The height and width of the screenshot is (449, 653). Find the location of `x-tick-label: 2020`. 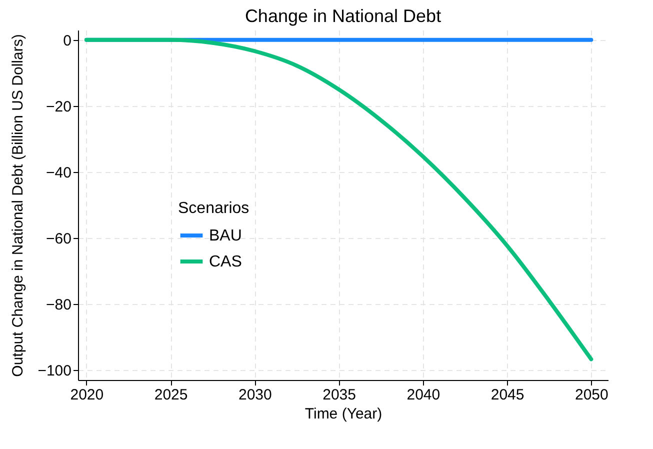

x-tick-label: 2020 is located at coordinates (87, 395).